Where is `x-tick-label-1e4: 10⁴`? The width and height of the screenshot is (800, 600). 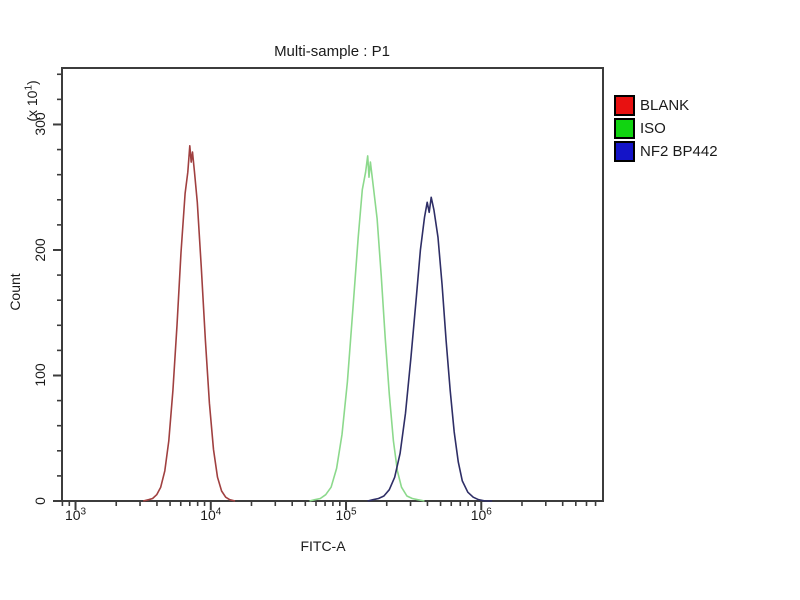 x-tick-label-1e4: 10⁴ is located at coordinates (211, 514).